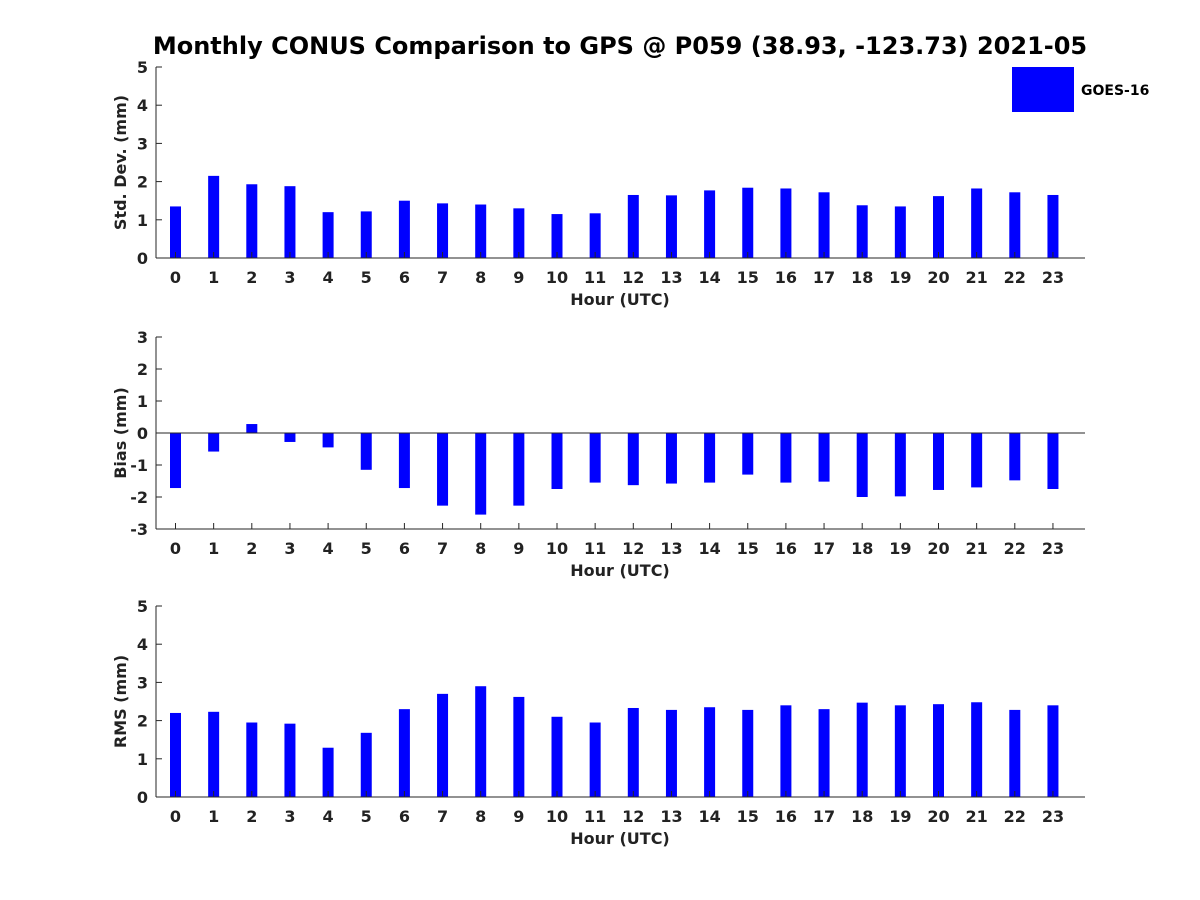 The image size is (1200, 900). I want to click on x-tick-label: 9, so click(518, 548).